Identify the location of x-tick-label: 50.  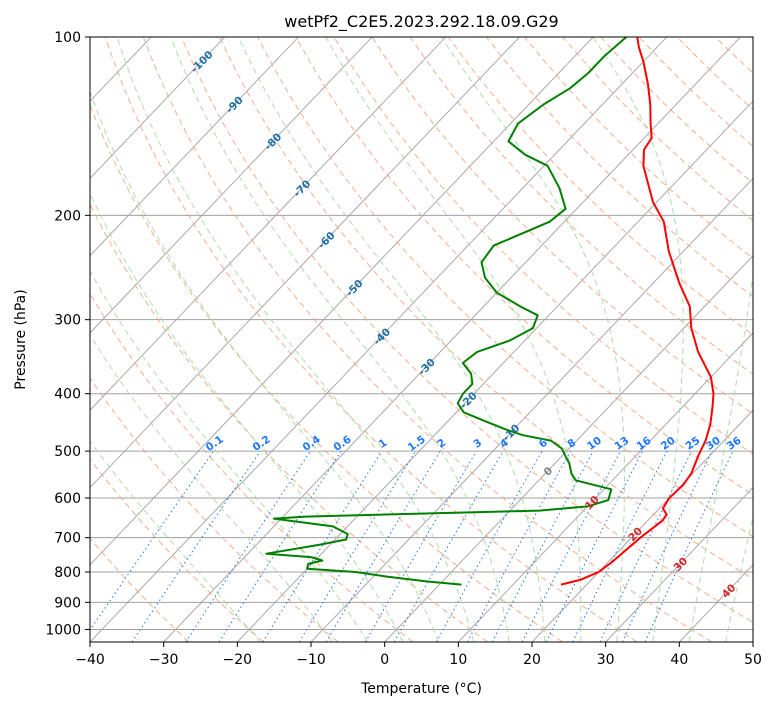
(753, 660).